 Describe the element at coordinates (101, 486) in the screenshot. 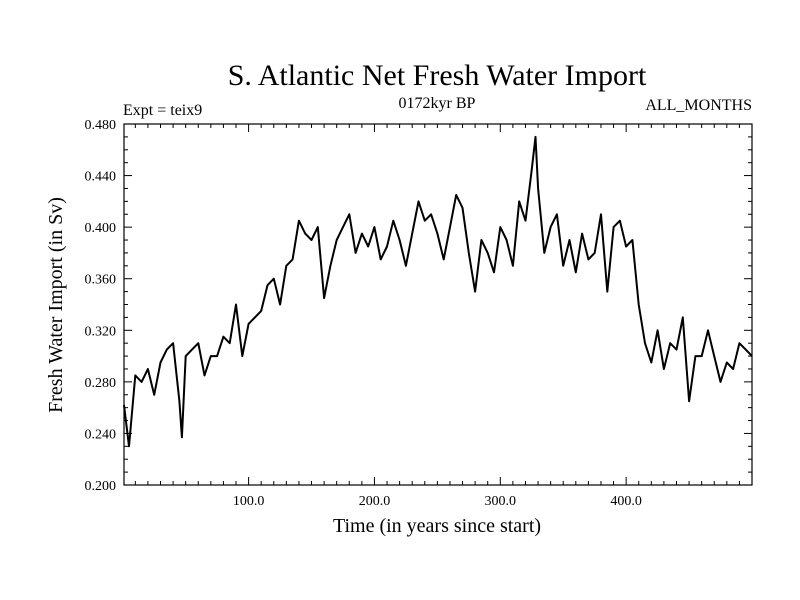

I see `y-tick-label: 0.200` at that location.